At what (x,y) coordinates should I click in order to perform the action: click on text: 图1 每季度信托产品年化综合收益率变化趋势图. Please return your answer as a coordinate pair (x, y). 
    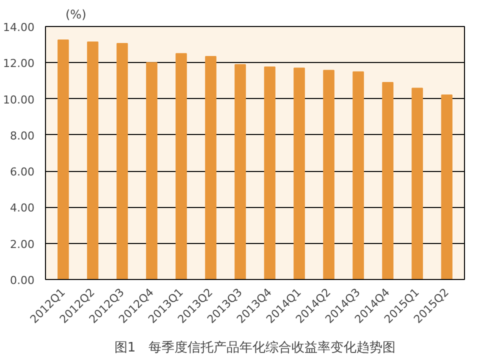
    Looking at the image, I should click on (255, 348).